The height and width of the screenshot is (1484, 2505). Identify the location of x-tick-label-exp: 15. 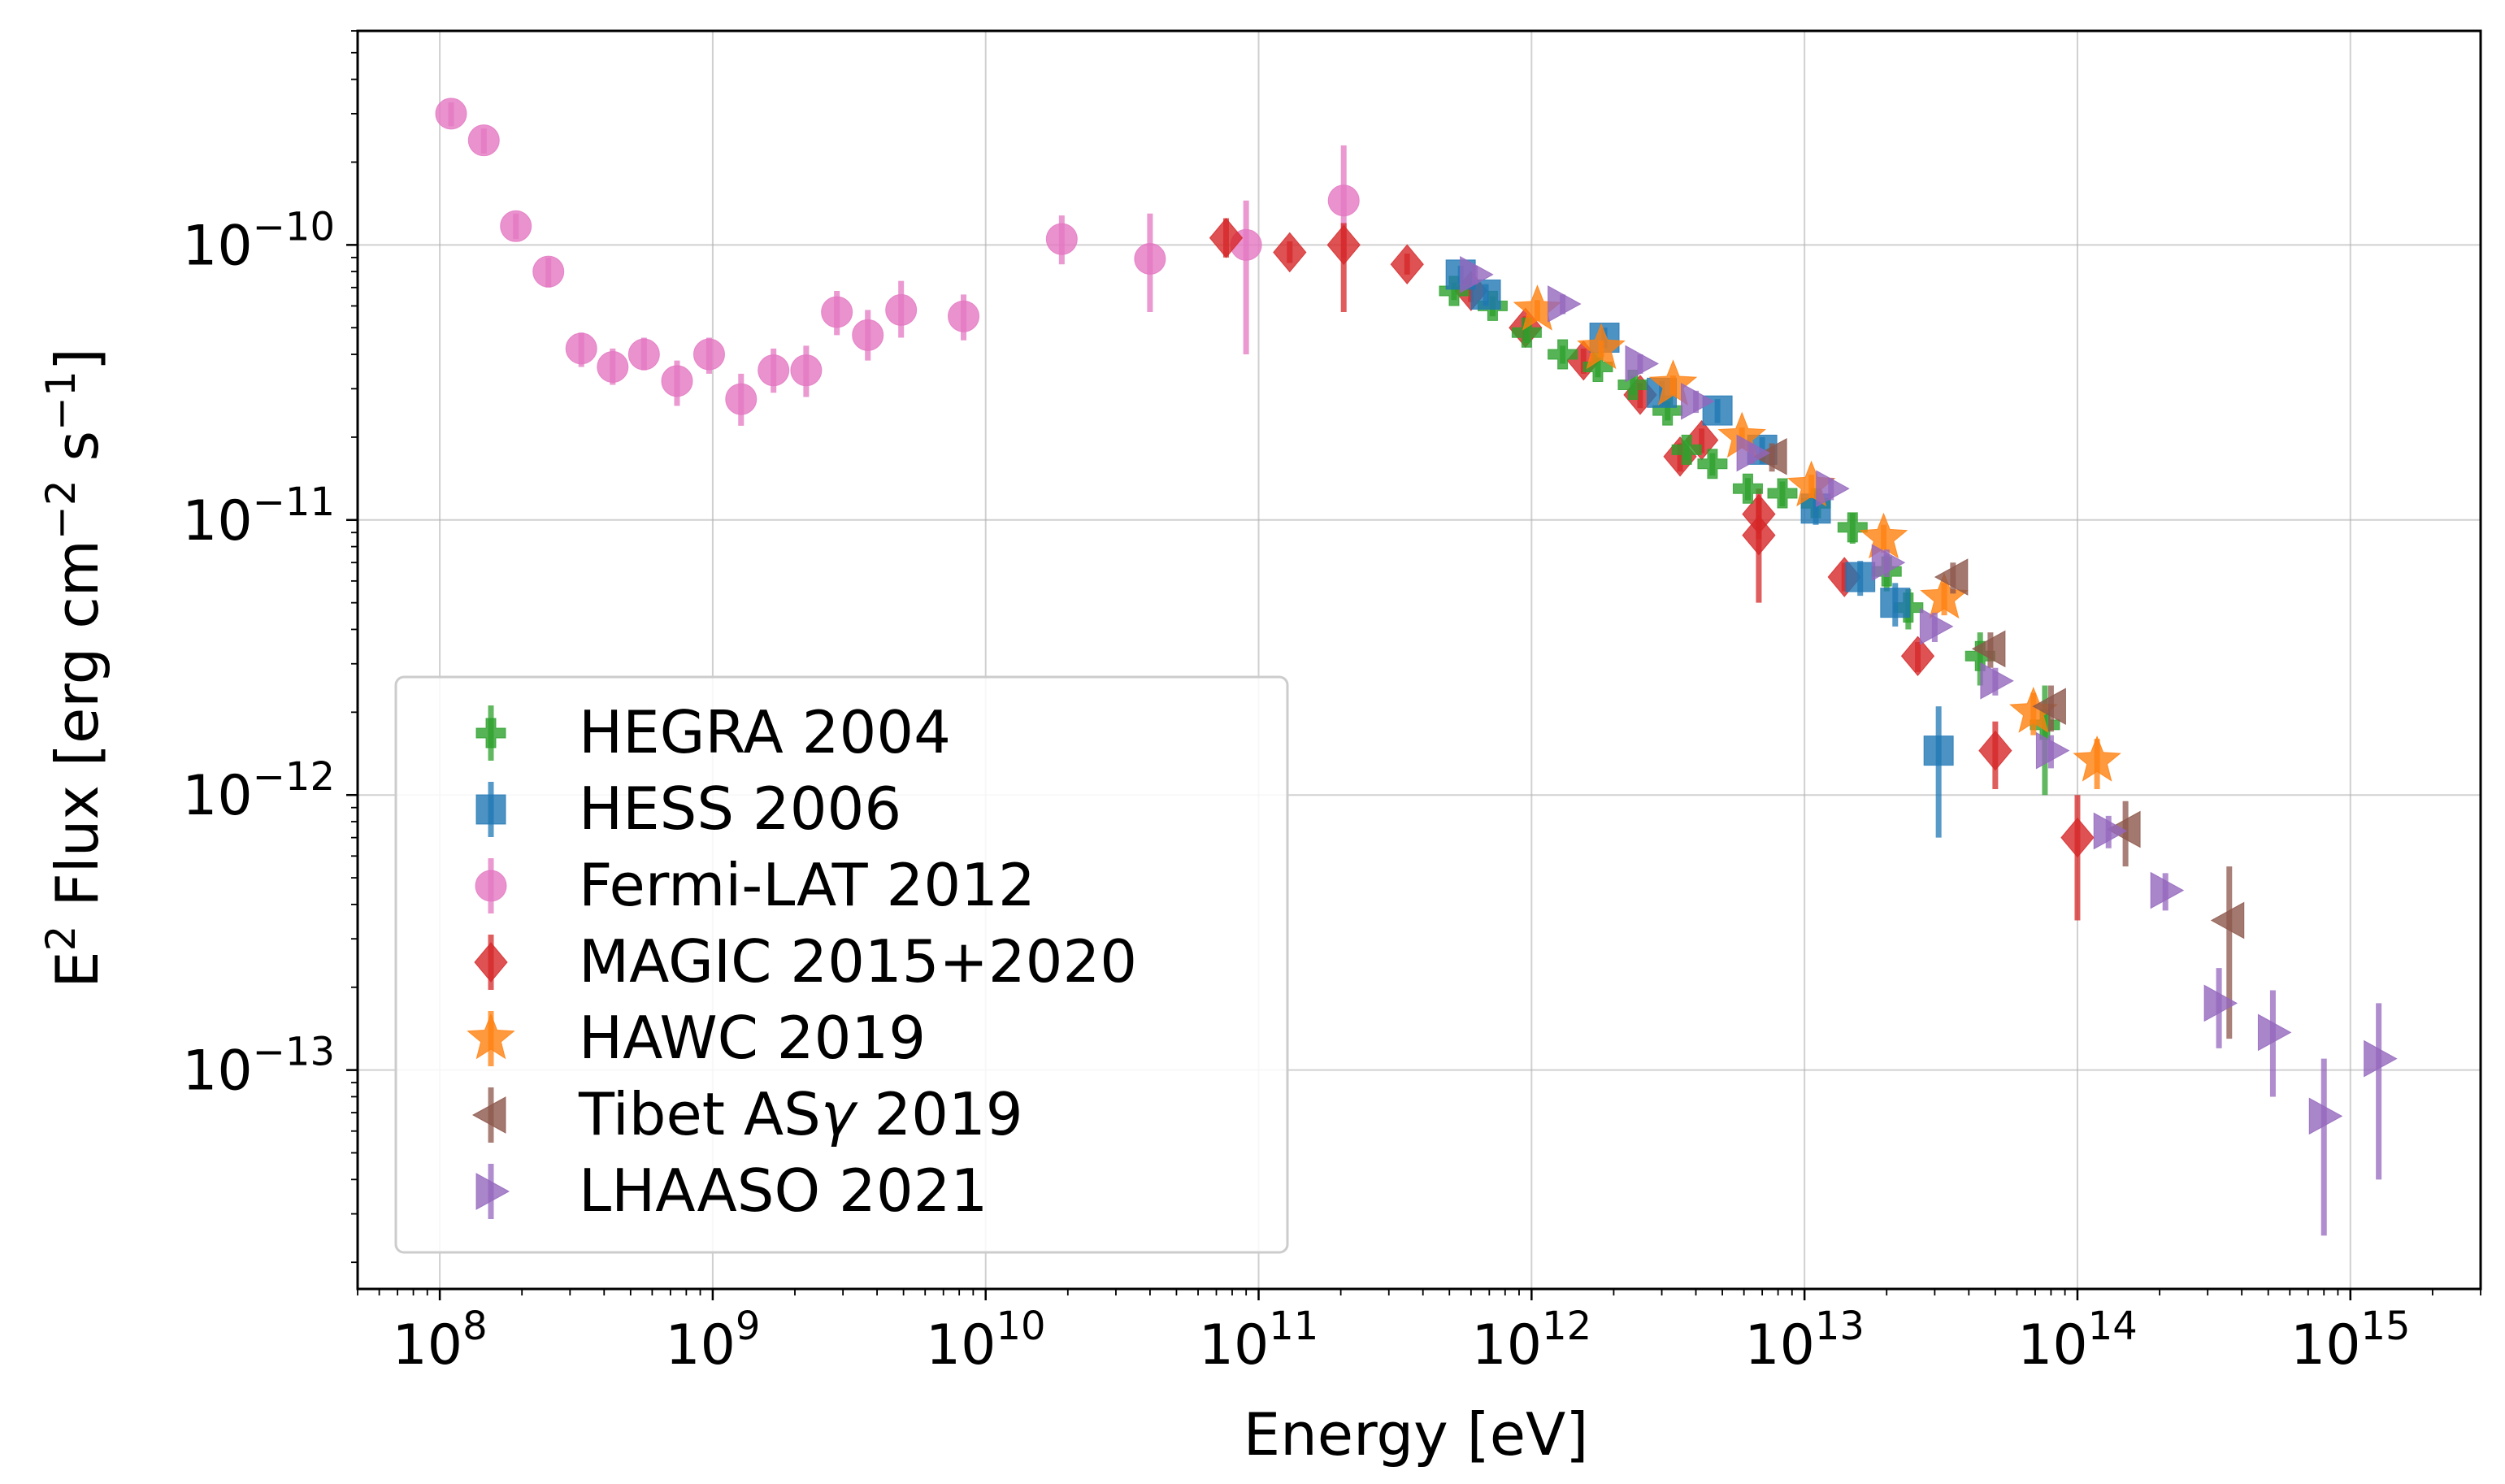
(2386, 1326).